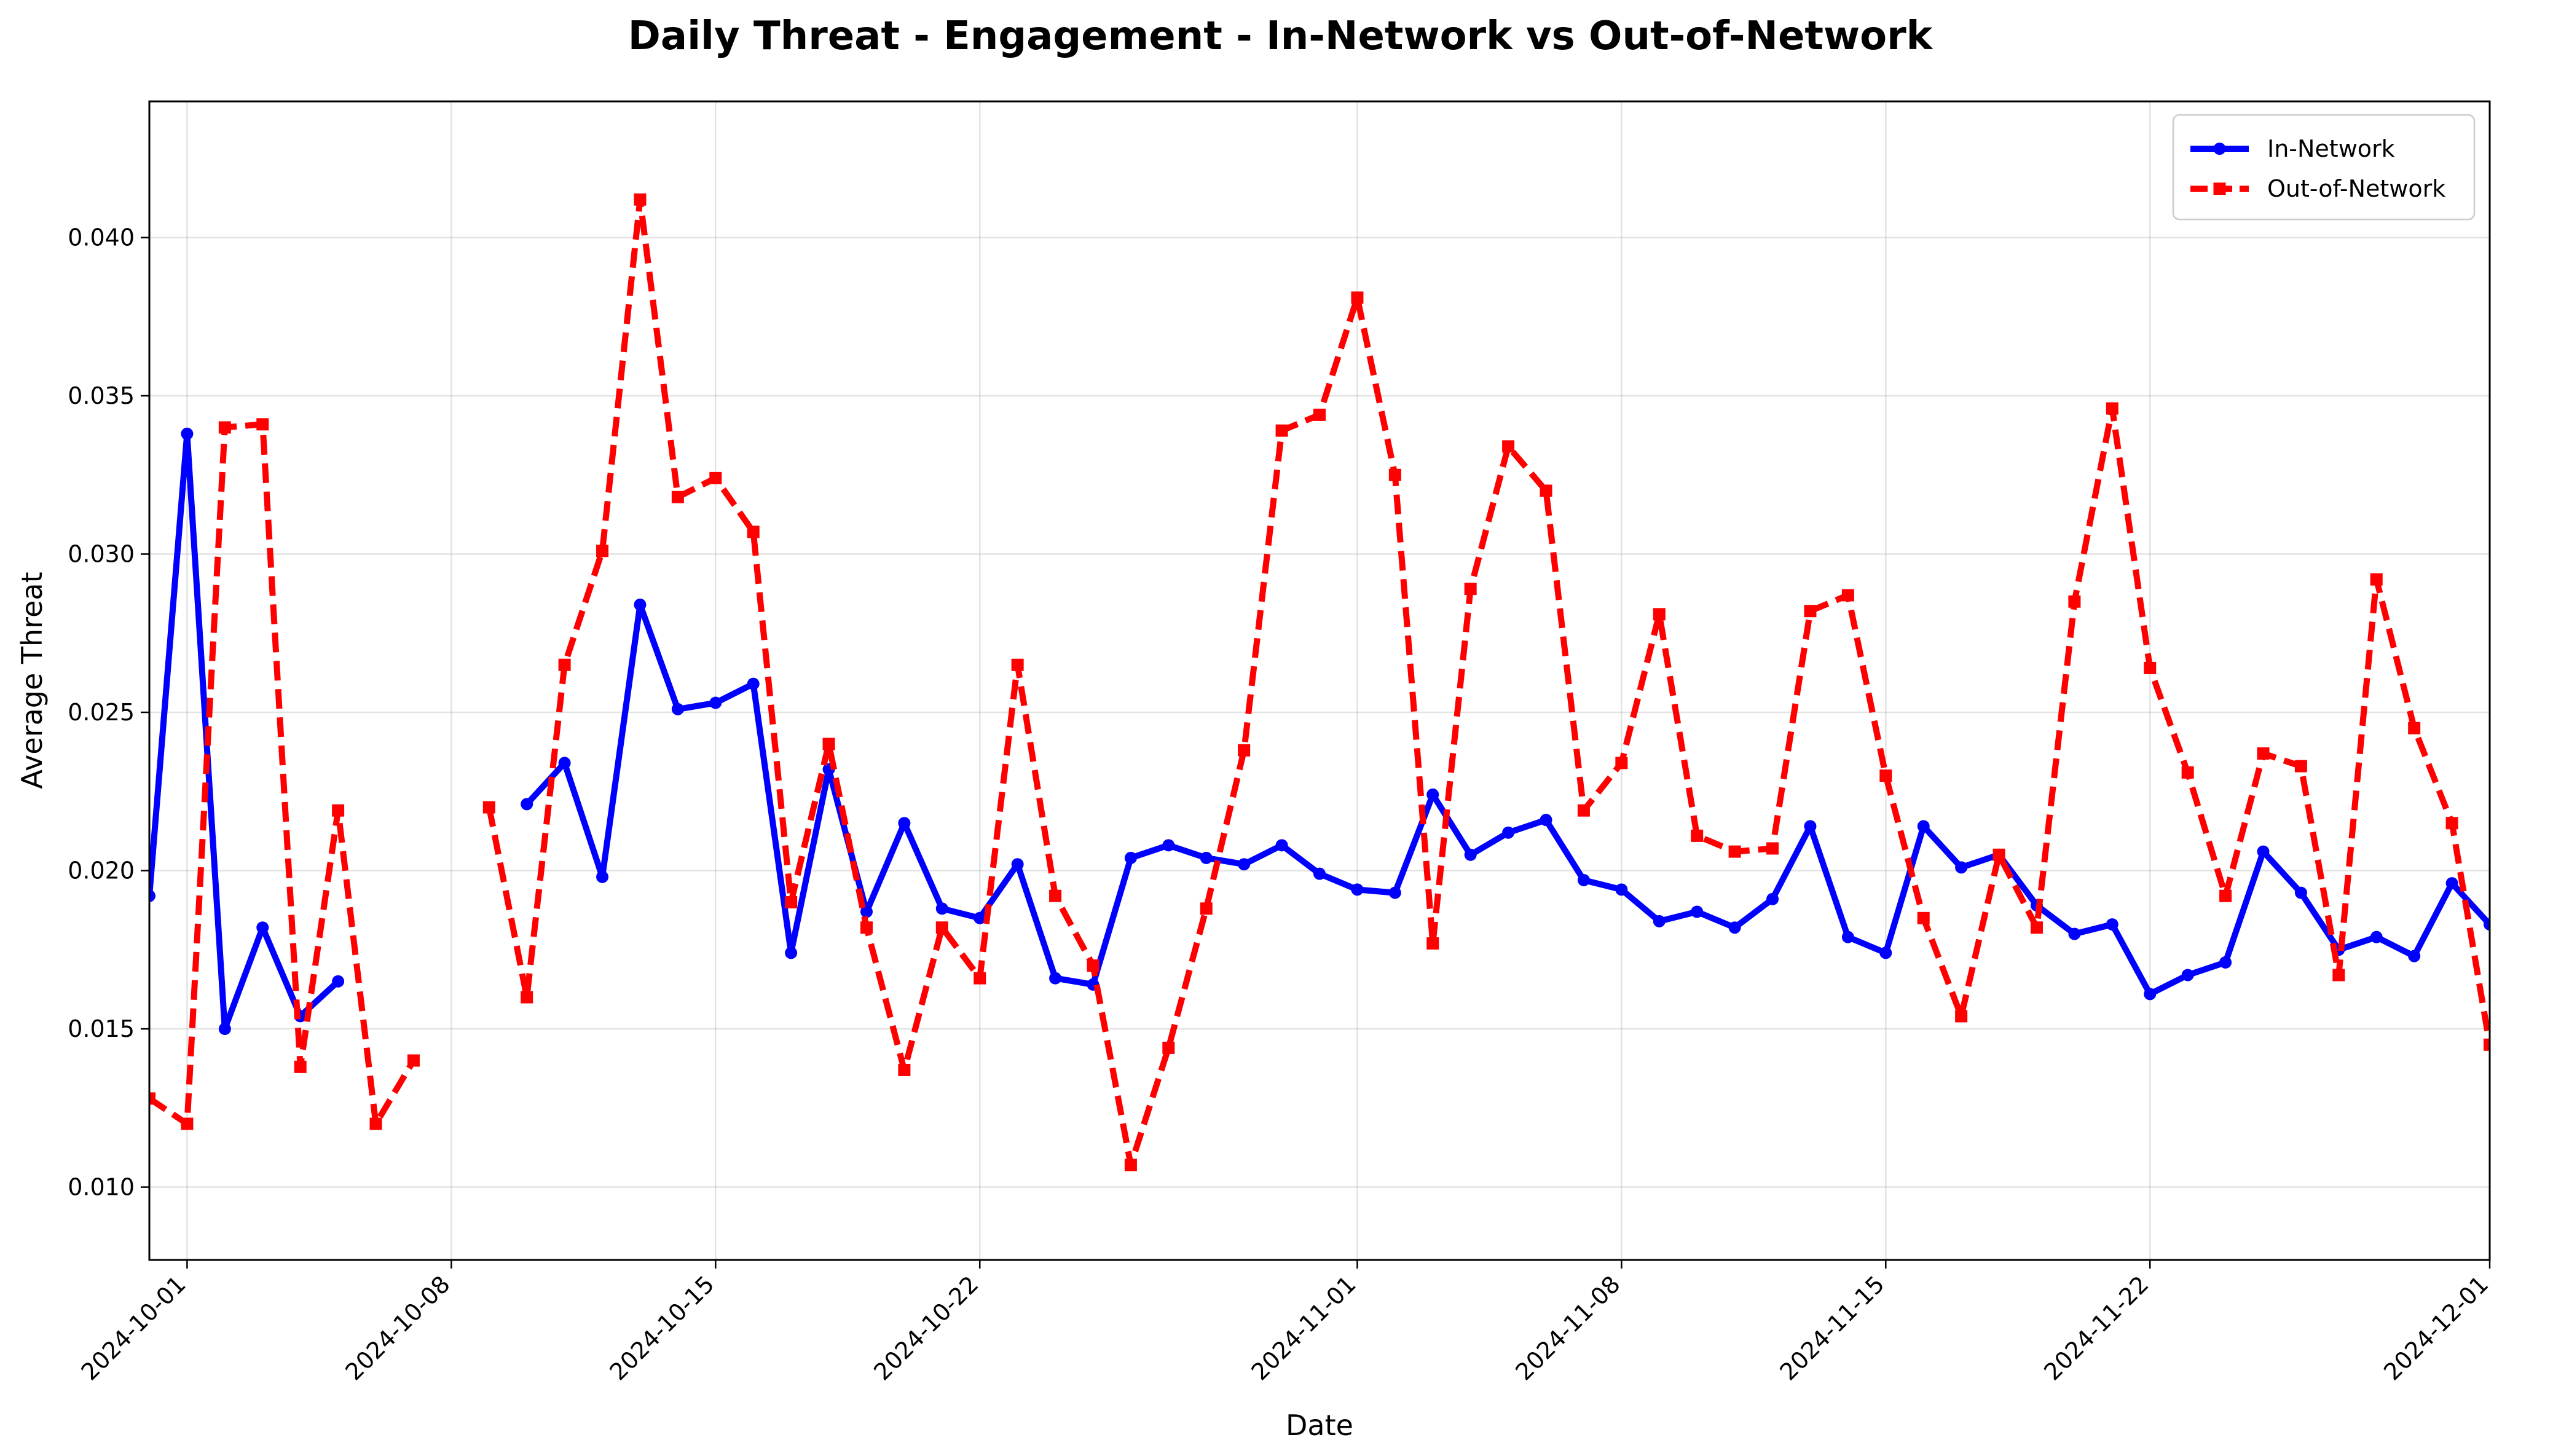  Describe the element at coordinates (925, 1327) in the screenshot. I see `x-tick-label: 2024-10-22` at that location.